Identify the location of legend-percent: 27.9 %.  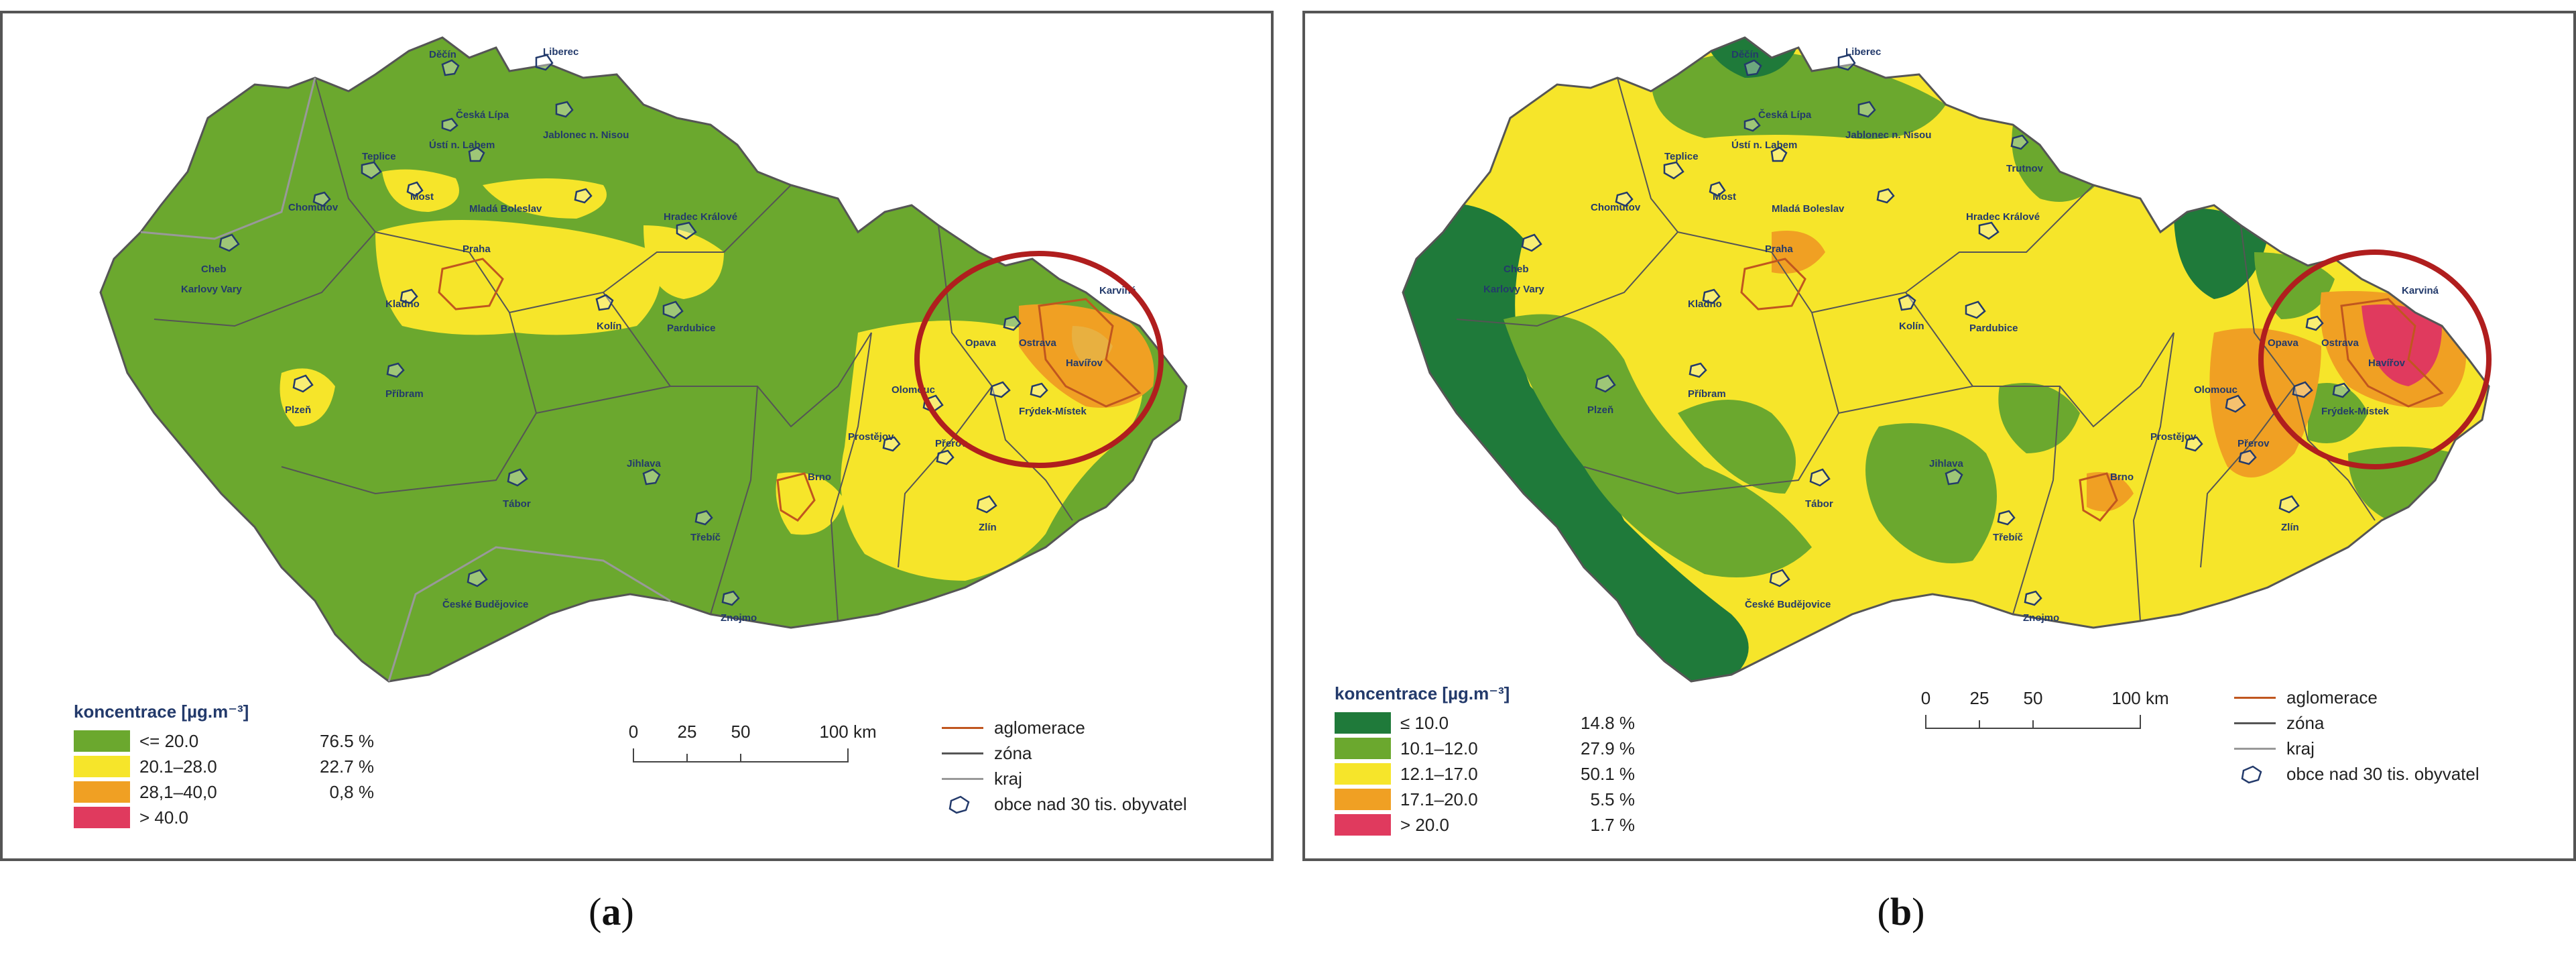
(1608, 748).